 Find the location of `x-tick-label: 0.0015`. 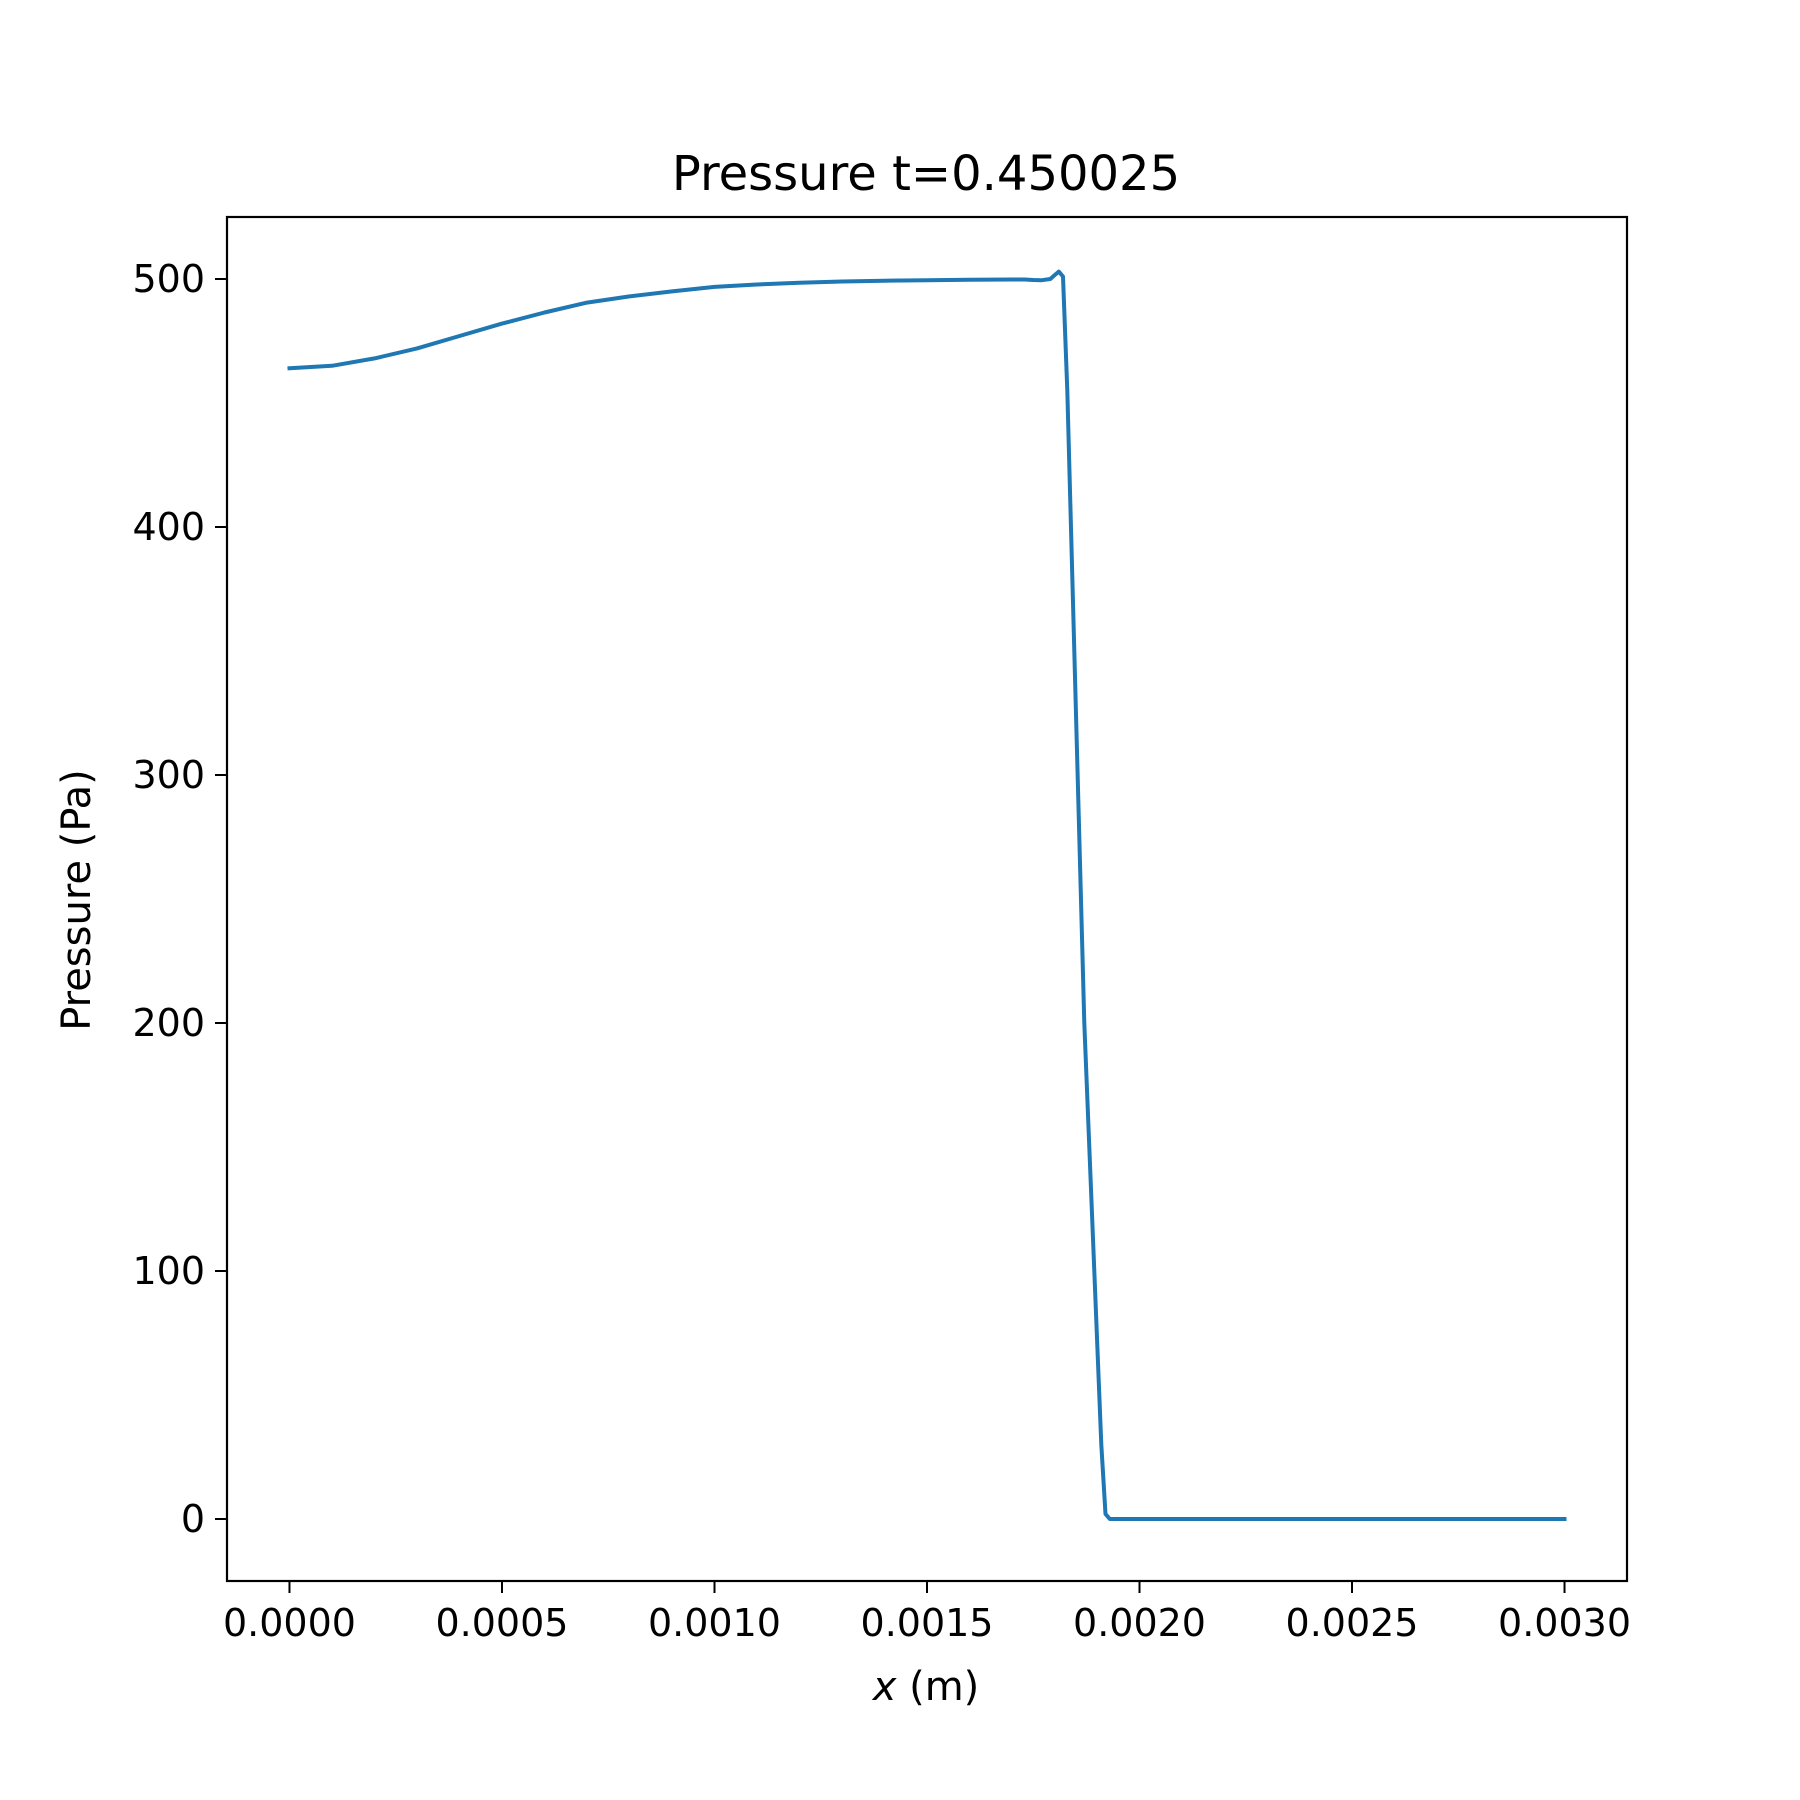

x-tick-label: 0.0015 is located at coordinates (927, 1623).